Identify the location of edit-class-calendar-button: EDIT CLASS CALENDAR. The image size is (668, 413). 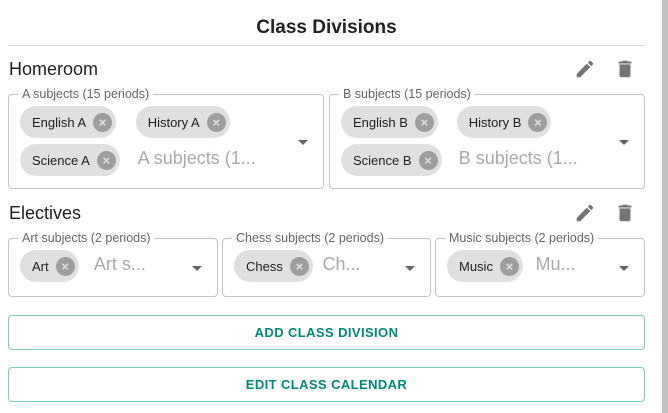
(326, 384).